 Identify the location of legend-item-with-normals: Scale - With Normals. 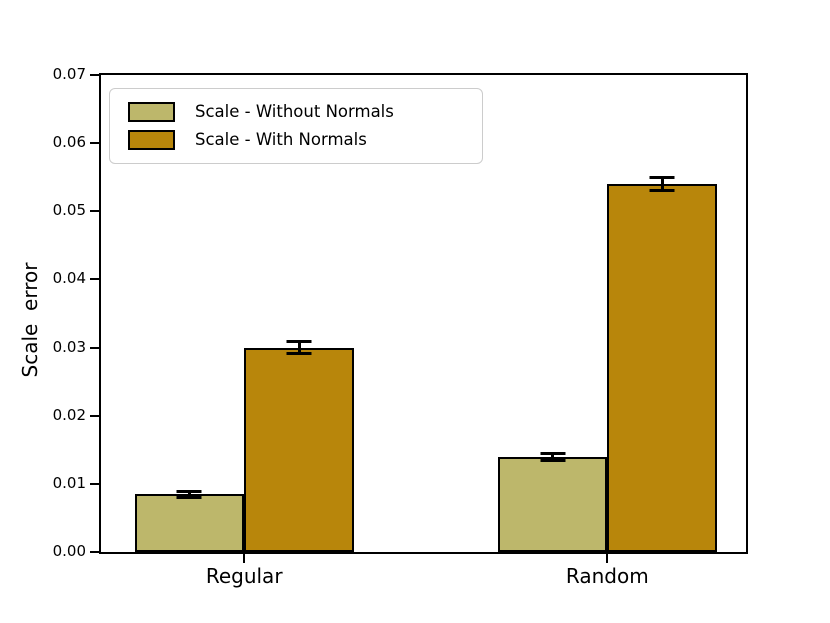
(305, 140).